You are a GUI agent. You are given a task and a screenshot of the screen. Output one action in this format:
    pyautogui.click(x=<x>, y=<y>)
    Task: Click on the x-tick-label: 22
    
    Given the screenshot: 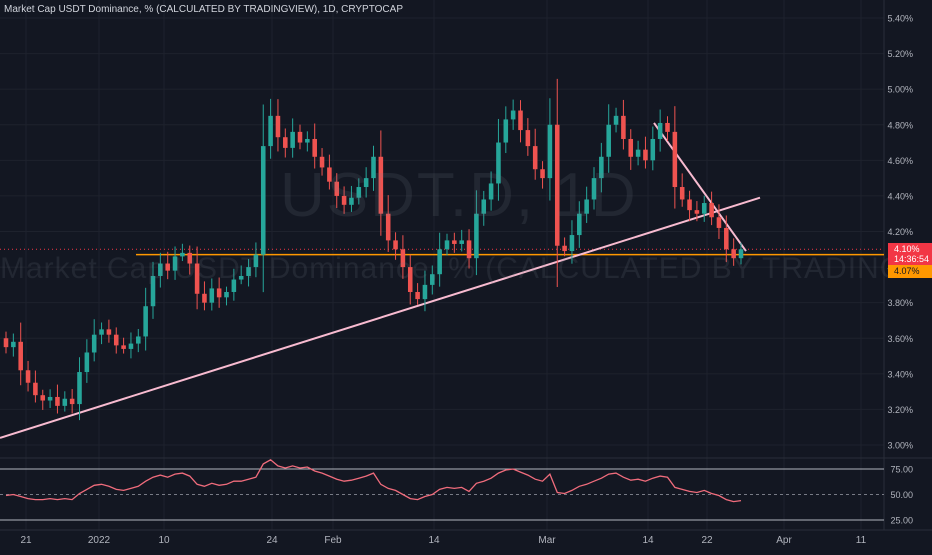 What is the action you would take?
    pyautogui.click(x=707, y=540)
    